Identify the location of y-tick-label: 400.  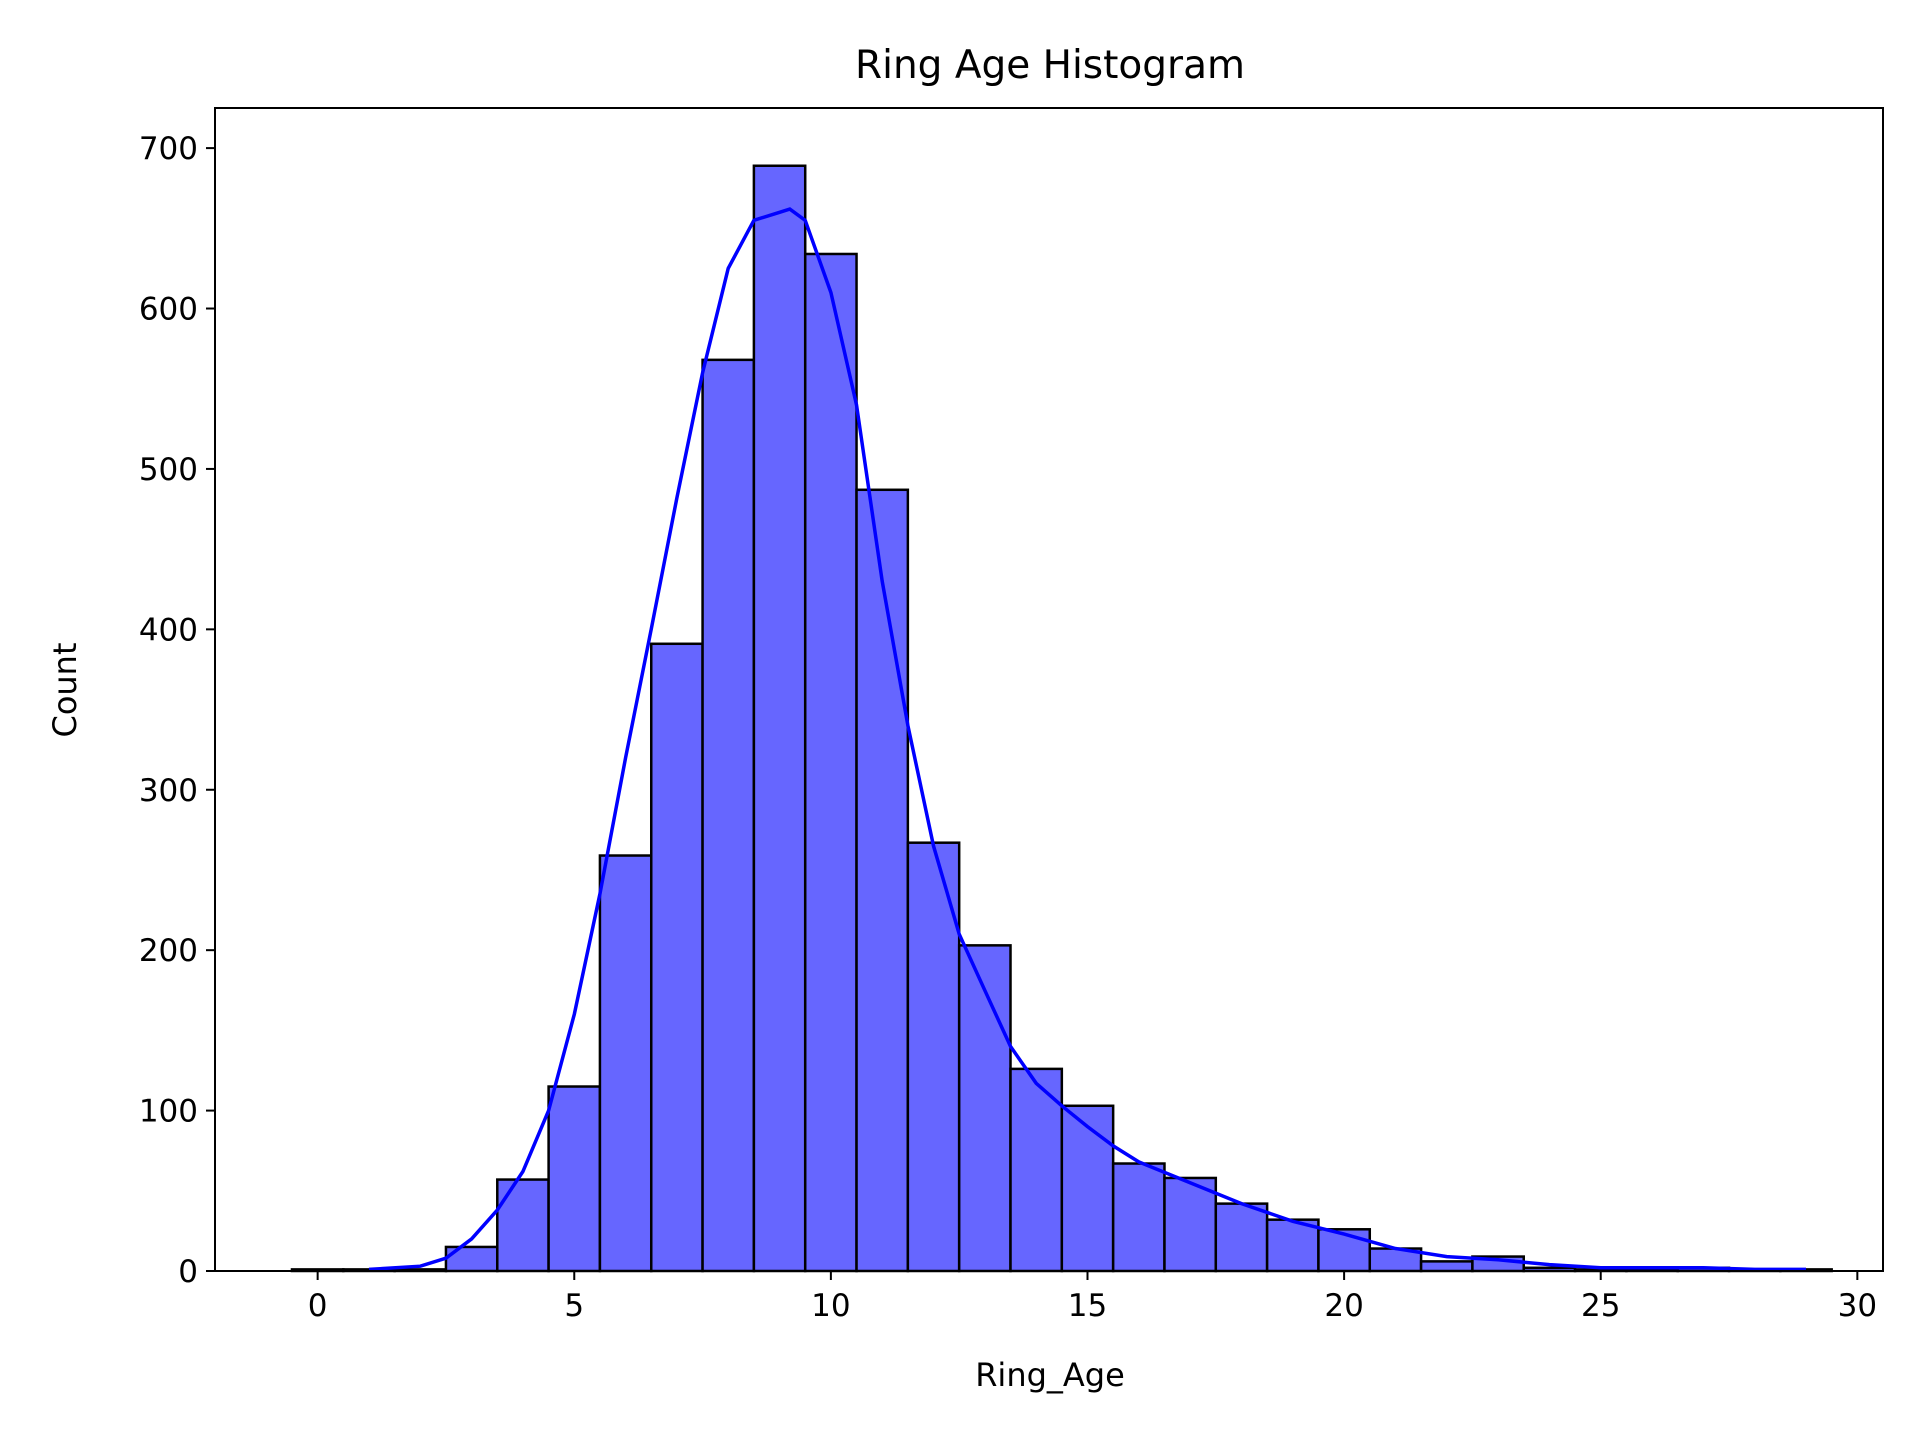
(168, 630).